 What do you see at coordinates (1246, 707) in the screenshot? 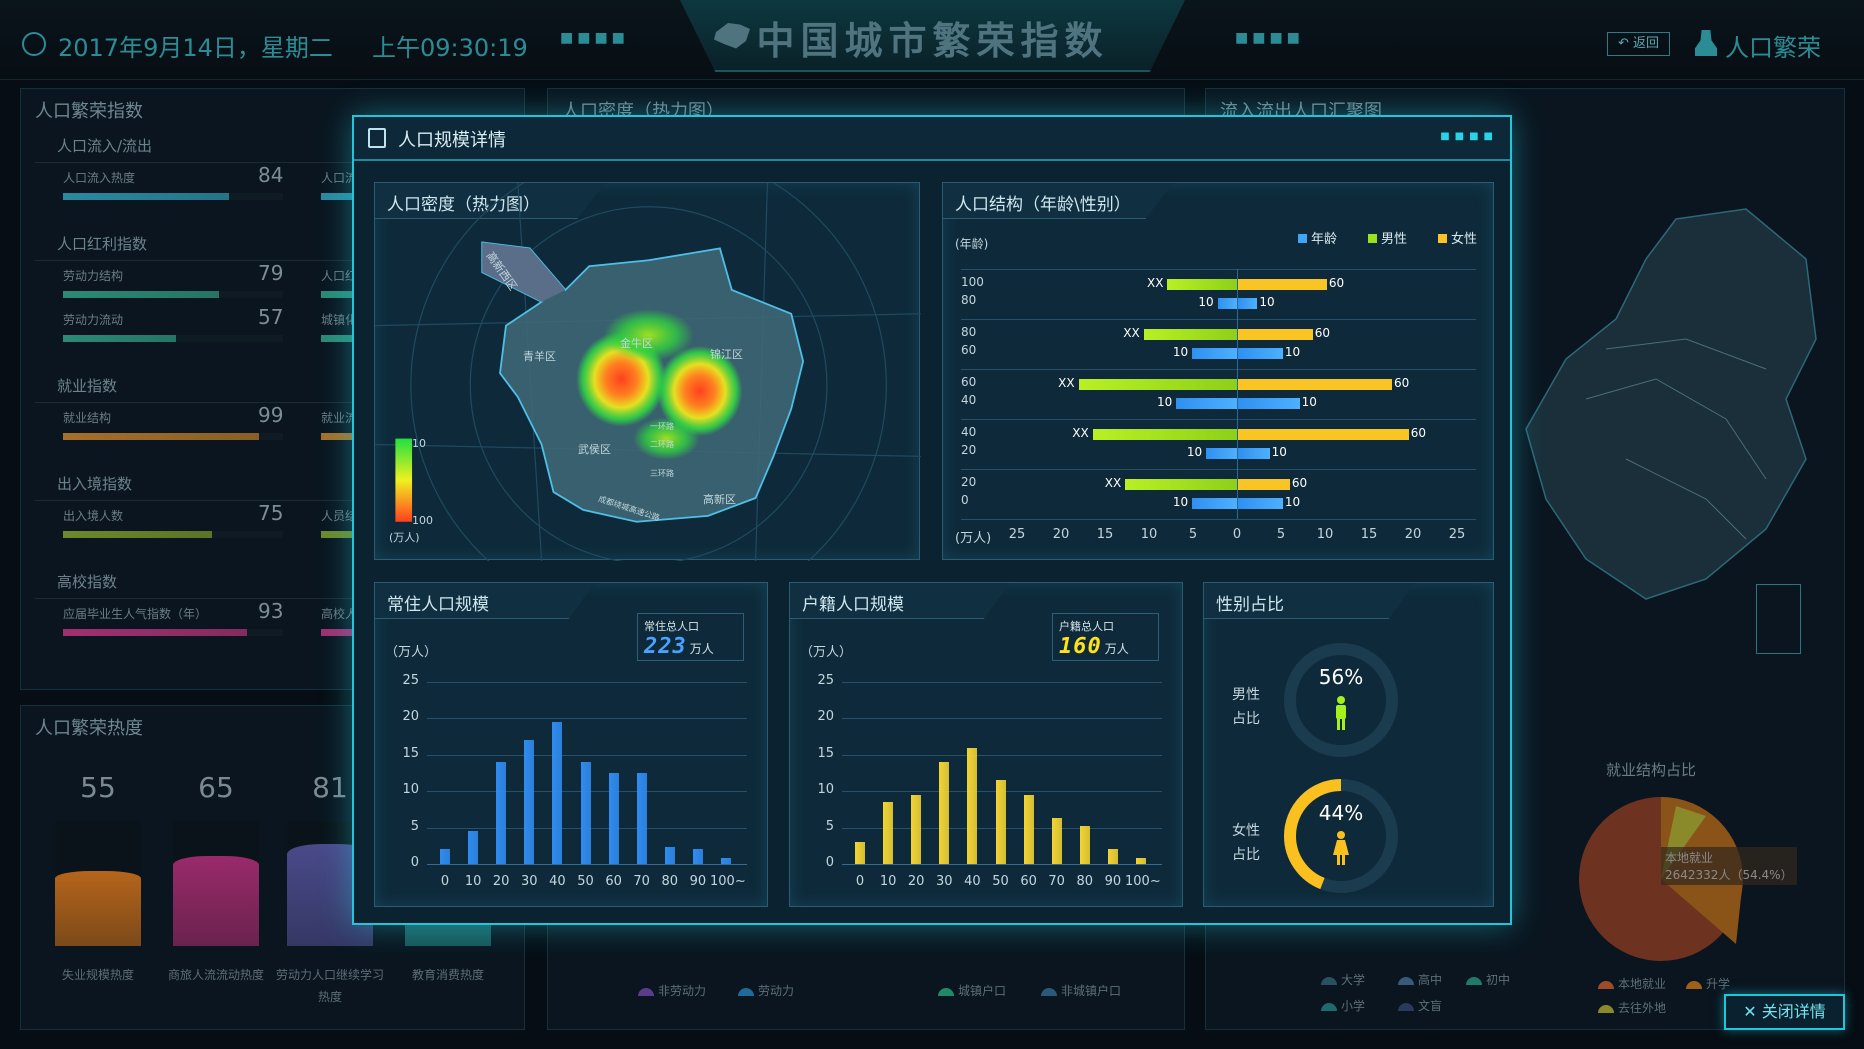
I see `male-label: 男性占比` at bounding box center [1246, 707].